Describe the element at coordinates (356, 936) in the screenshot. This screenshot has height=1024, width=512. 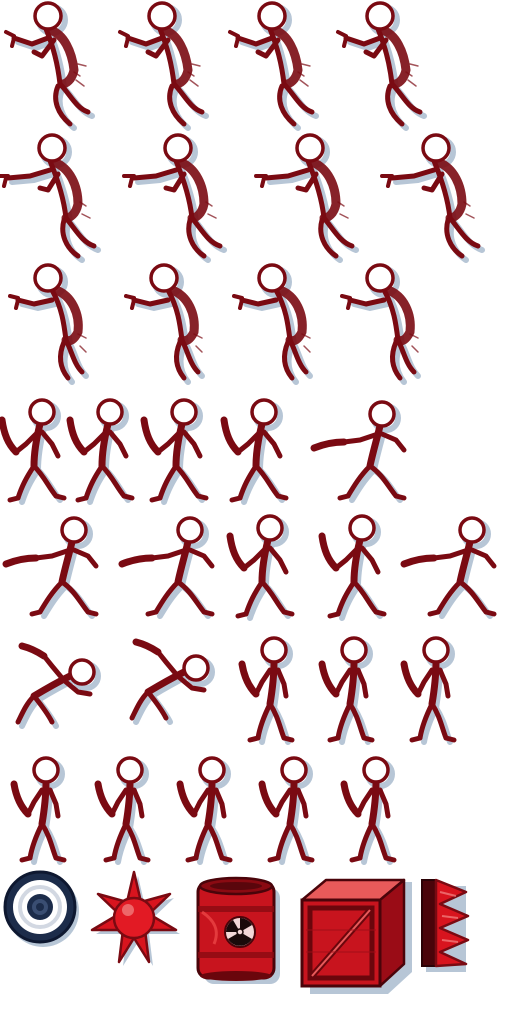
I see `wooden-crate-icon` at that location.